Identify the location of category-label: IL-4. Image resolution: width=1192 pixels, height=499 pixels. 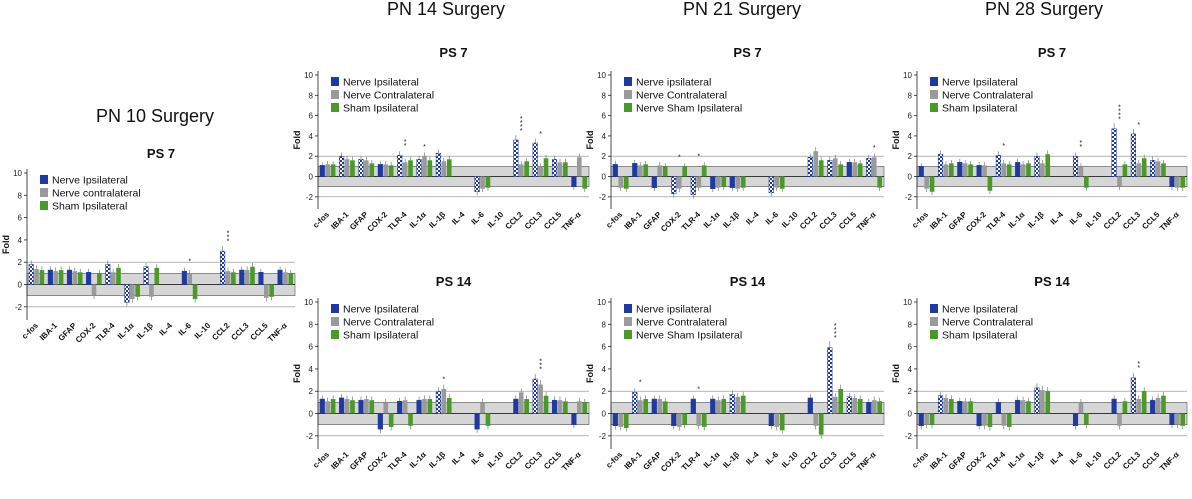
(1057, 218).